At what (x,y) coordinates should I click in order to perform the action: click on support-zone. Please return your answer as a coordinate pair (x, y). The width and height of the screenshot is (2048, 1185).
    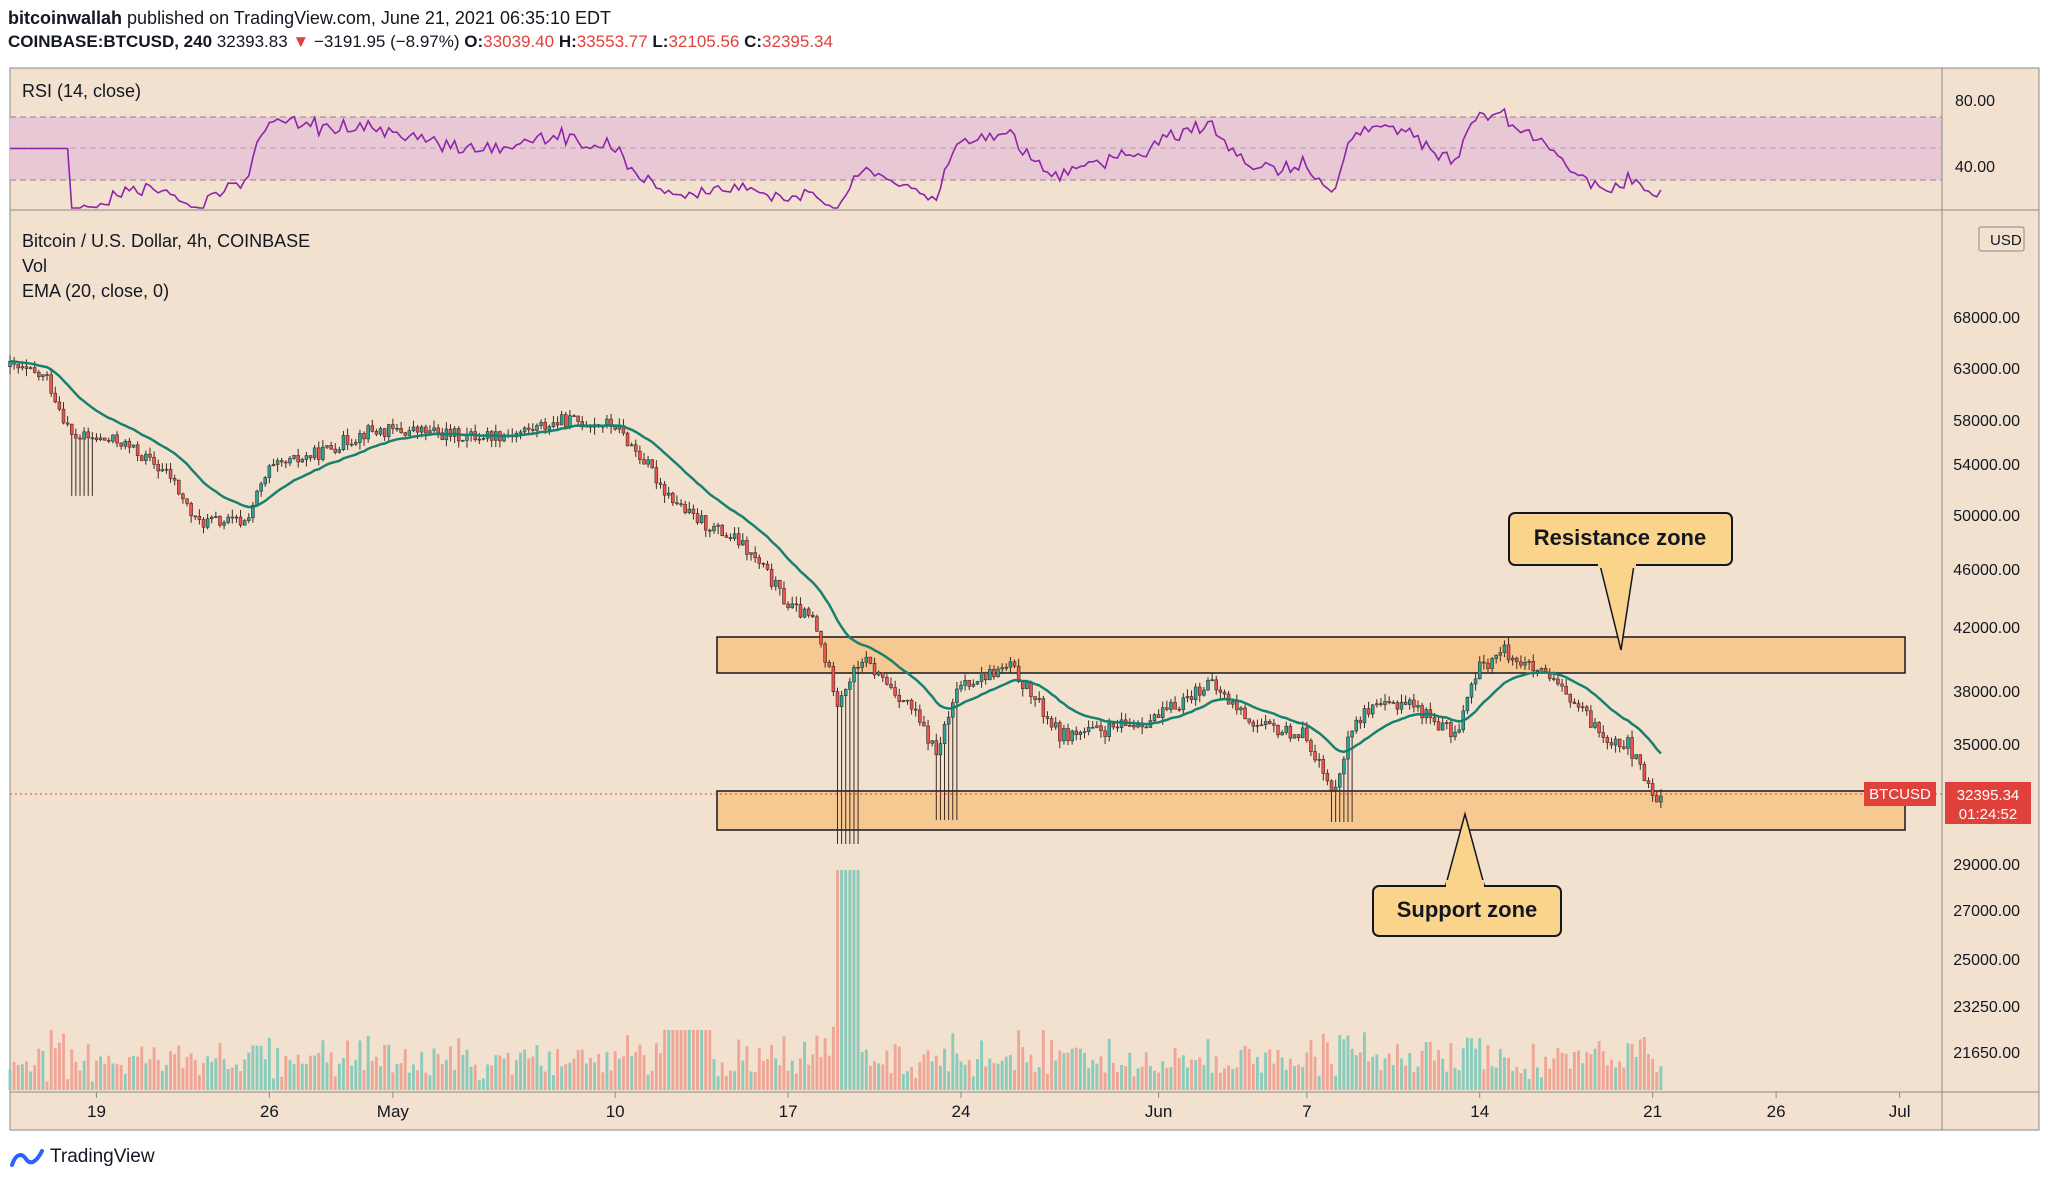
    Looking at the image, I should click on (1311, 810).